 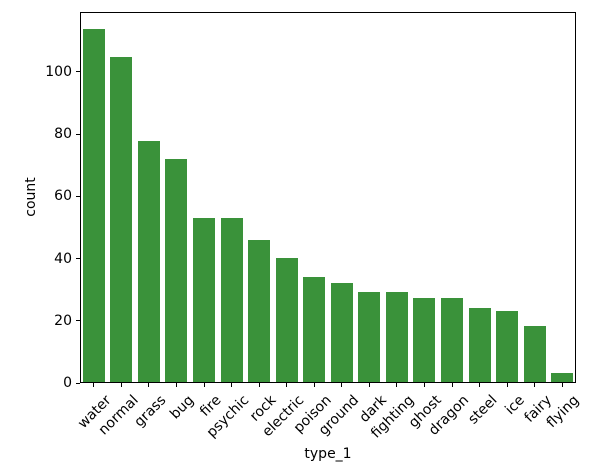 What do you see at coordinates (424, 340) in the screenshot?
I see `bar-ghost` at bounding box center [424, 340].